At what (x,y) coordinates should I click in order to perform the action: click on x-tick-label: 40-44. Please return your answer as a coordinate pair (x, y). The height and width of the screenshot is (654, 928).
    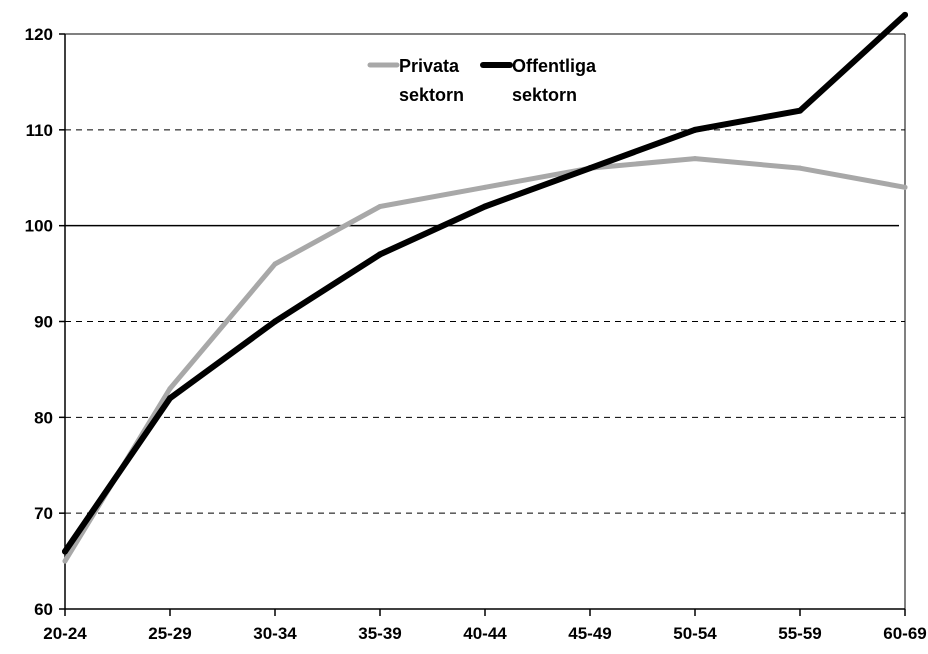
    Looking at the image, I should click on (485, 633).